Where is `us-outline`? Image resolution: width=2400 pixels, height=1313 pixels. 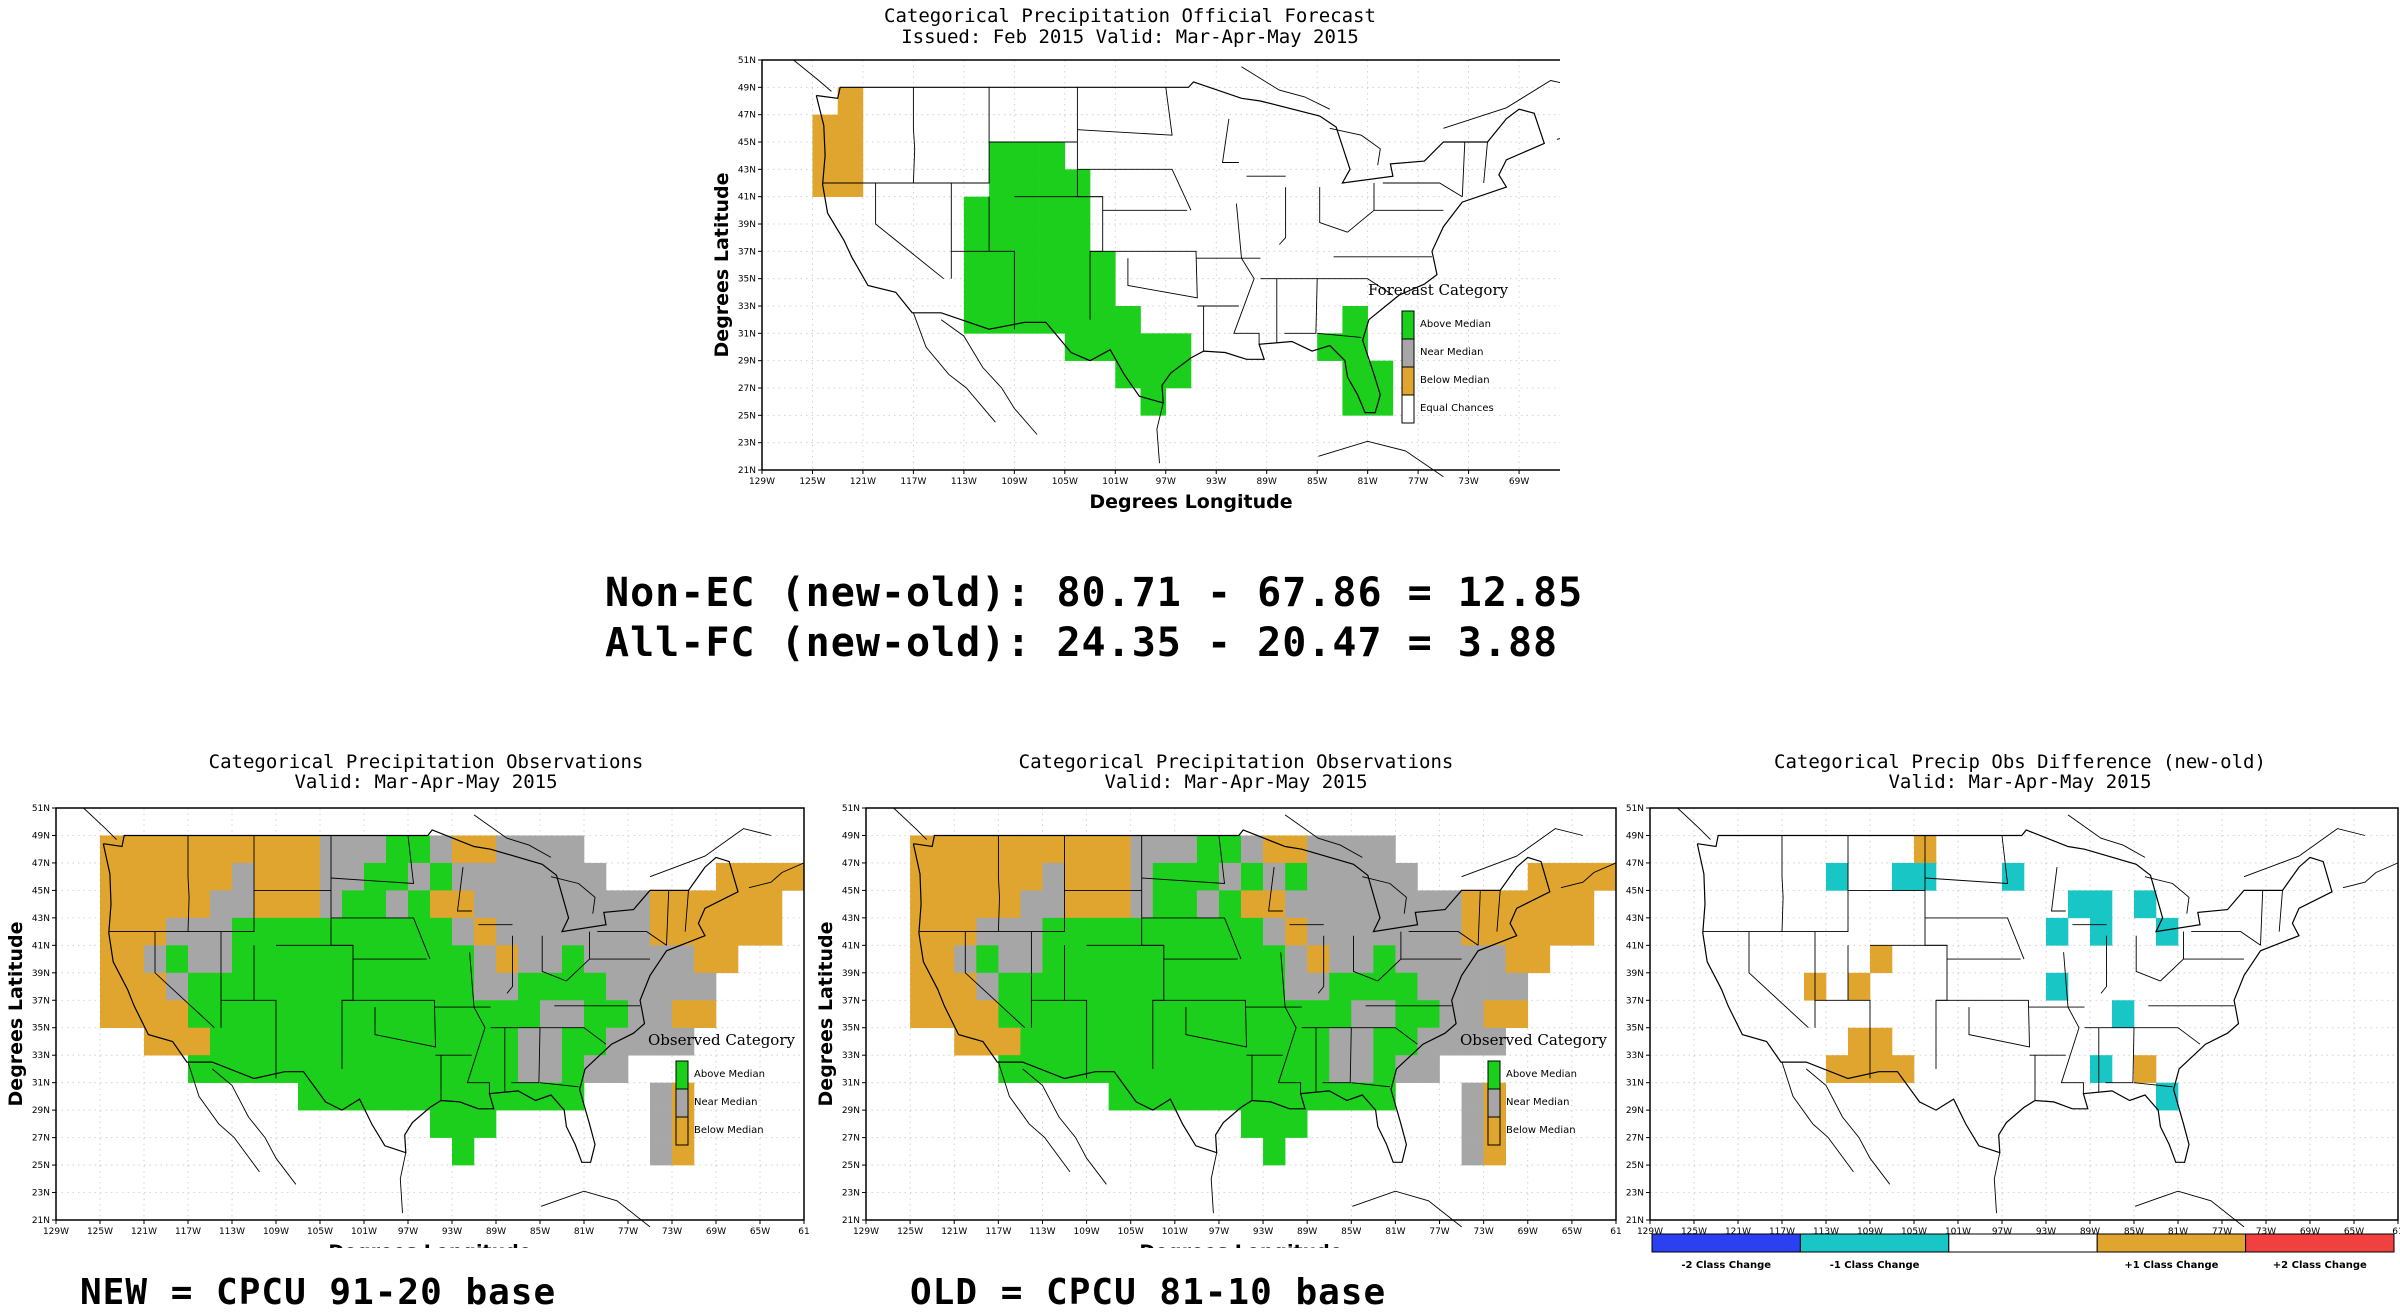
us-outline is located at coordinates (1231, 996).